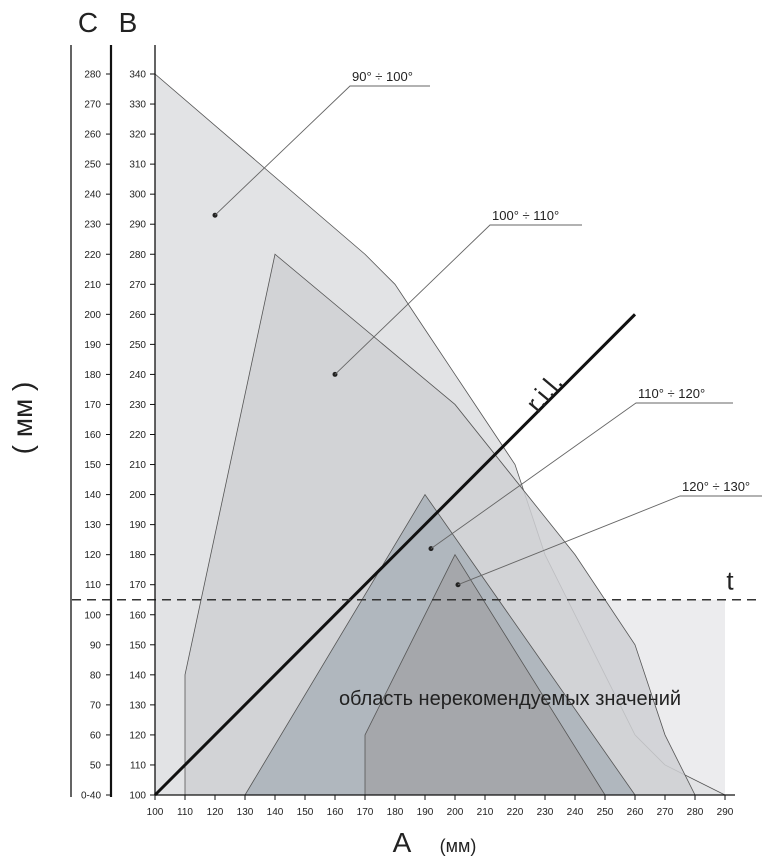 The width and height of the screenshot is (766, 863). Describe the element at coordinates (137, 285) in the screenshot. I see `y-tick-label-b: 270` at that location.